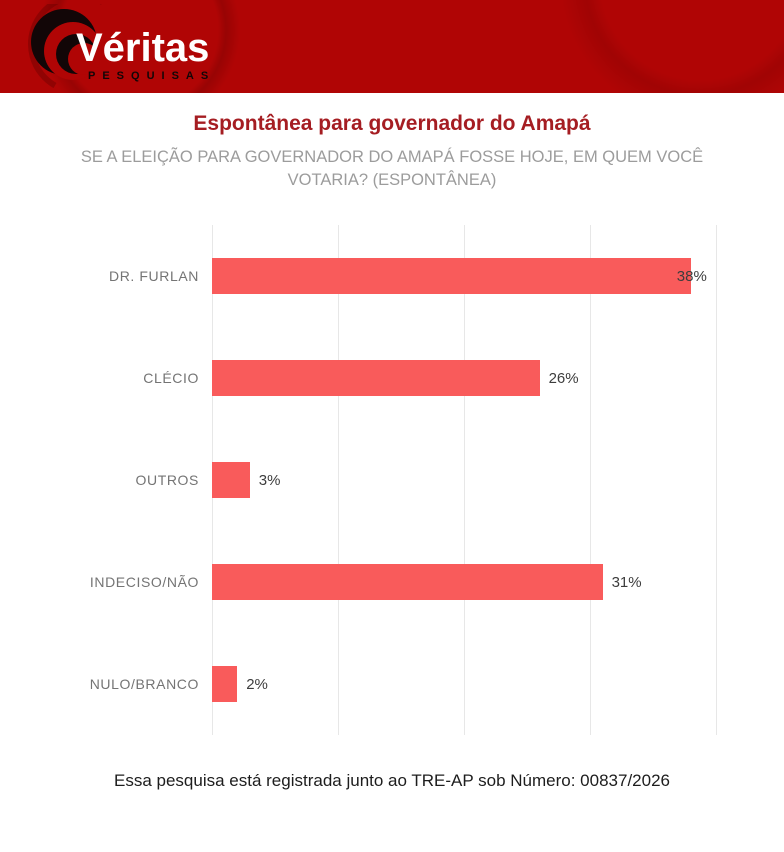 Image resolution: width=784 pixels, height=852 pixels. Describe the element at coordinates (269, 480) in the screenshot. I see `bar-value-label: 3%` at that location.